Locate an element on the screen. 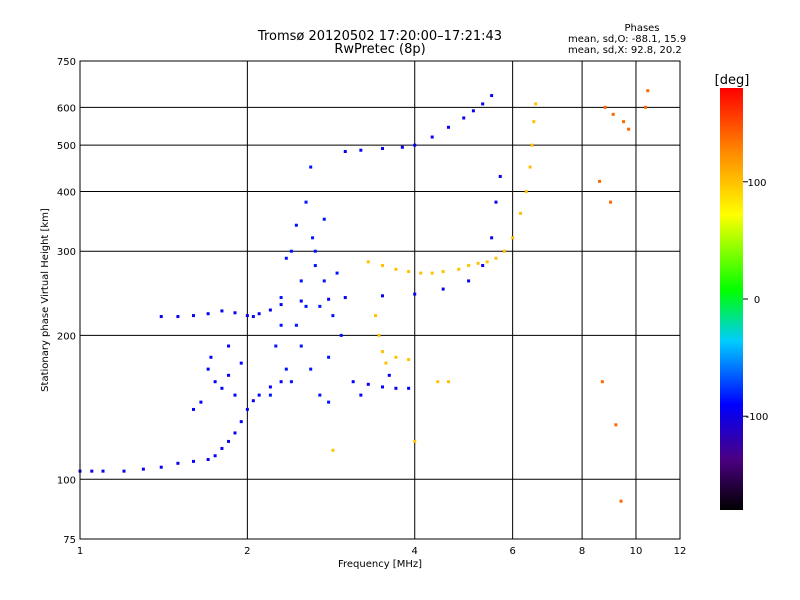  y-tick-label: 750 is located at coordinates (66, 62).